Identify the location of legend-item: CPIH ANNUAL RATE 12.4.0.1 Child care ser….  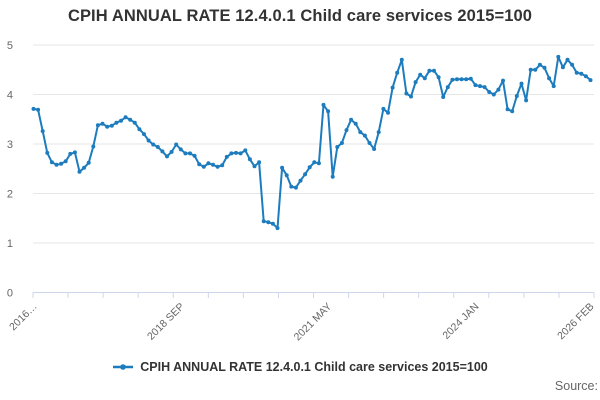
(300, 367).